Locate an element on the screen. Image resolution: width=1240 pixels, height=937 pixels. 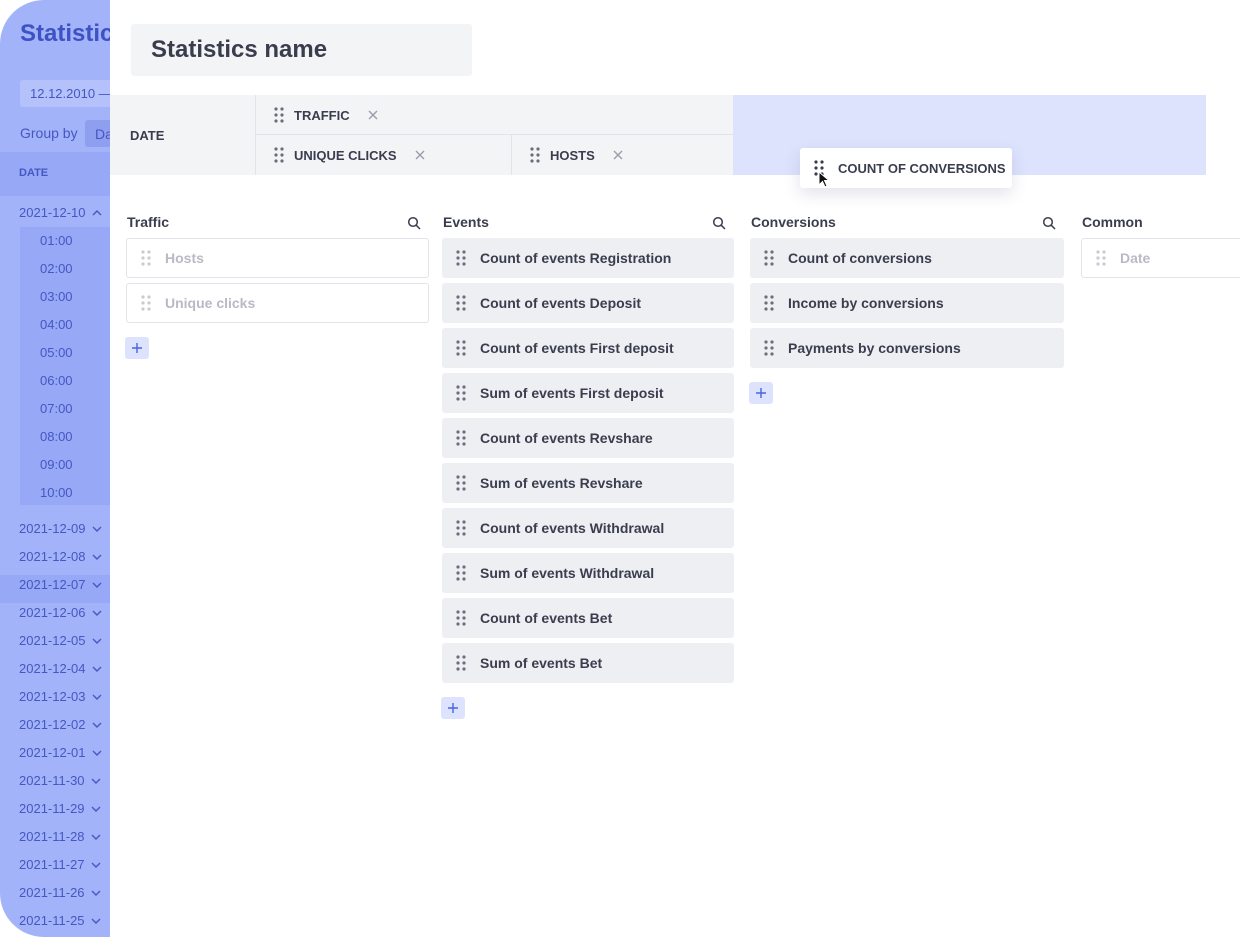
field-chip: Date is located at coordinates (1160, 258).